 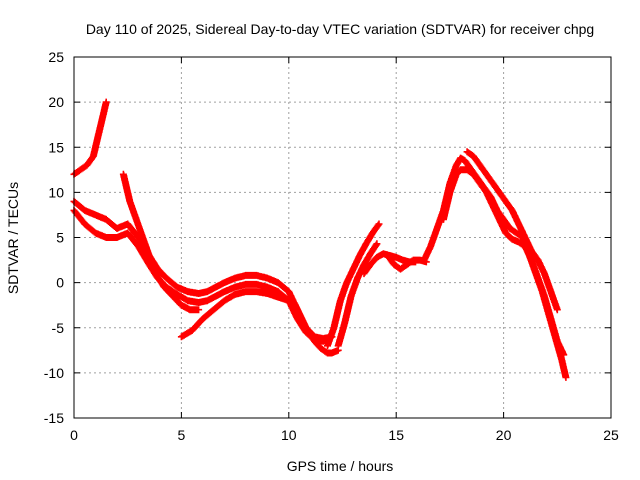 What do you see at coordinates (56, 192) in the screenshot?
I see `y-tick-label: 10` at bounding box center [56, 192].